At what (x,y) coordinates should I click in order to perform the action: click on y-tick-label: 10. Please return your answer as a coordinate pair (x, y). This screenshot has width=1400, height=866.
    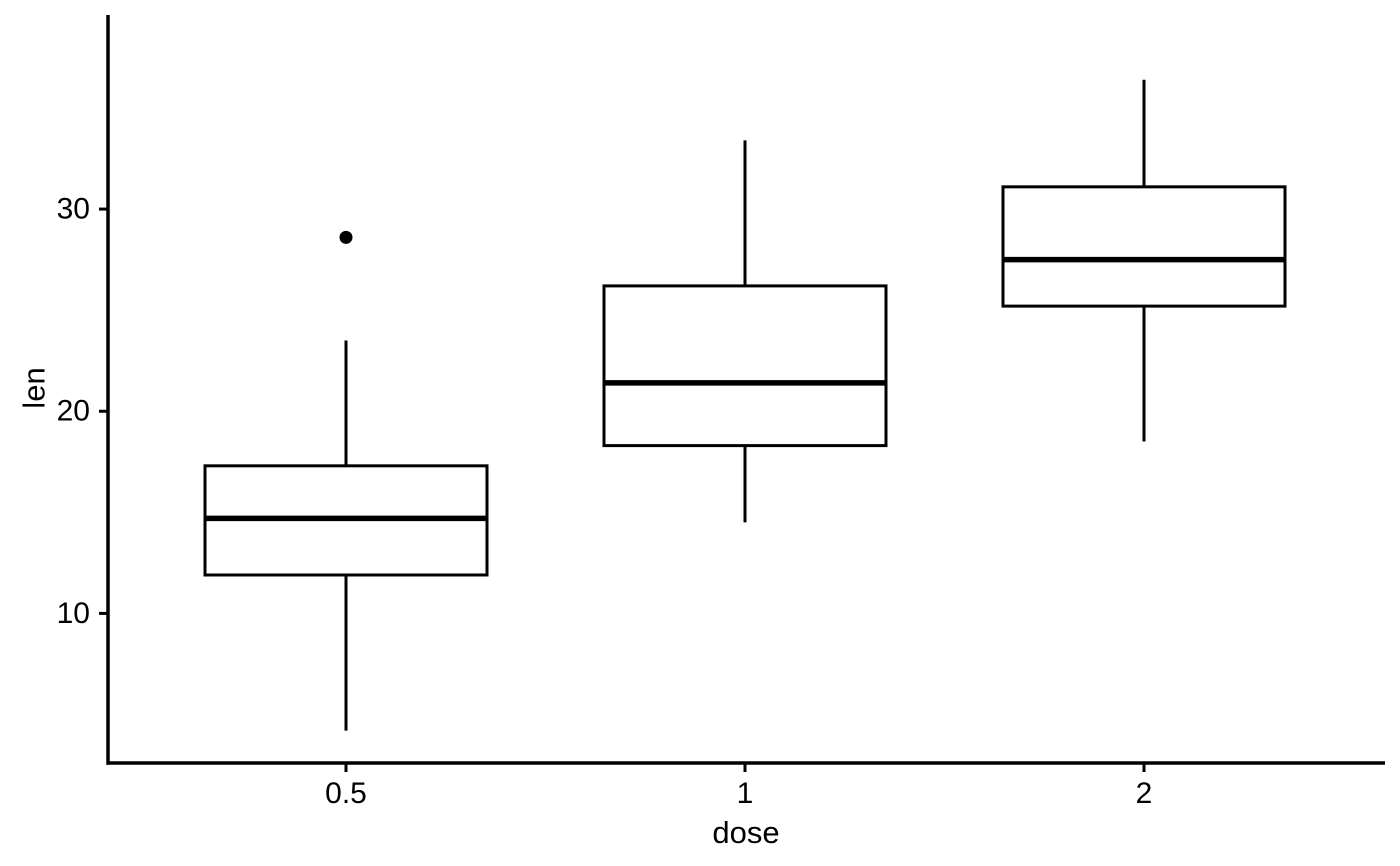
    Looking at the image, I should click on (73, 613).